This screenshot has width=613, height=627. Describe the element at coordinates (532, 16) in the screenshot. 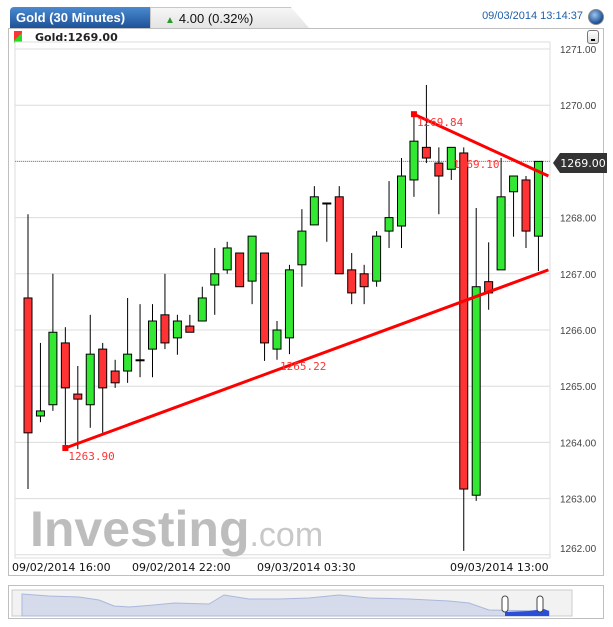

I see `timestamp: 09/03/2014 13:14:37` at that location.